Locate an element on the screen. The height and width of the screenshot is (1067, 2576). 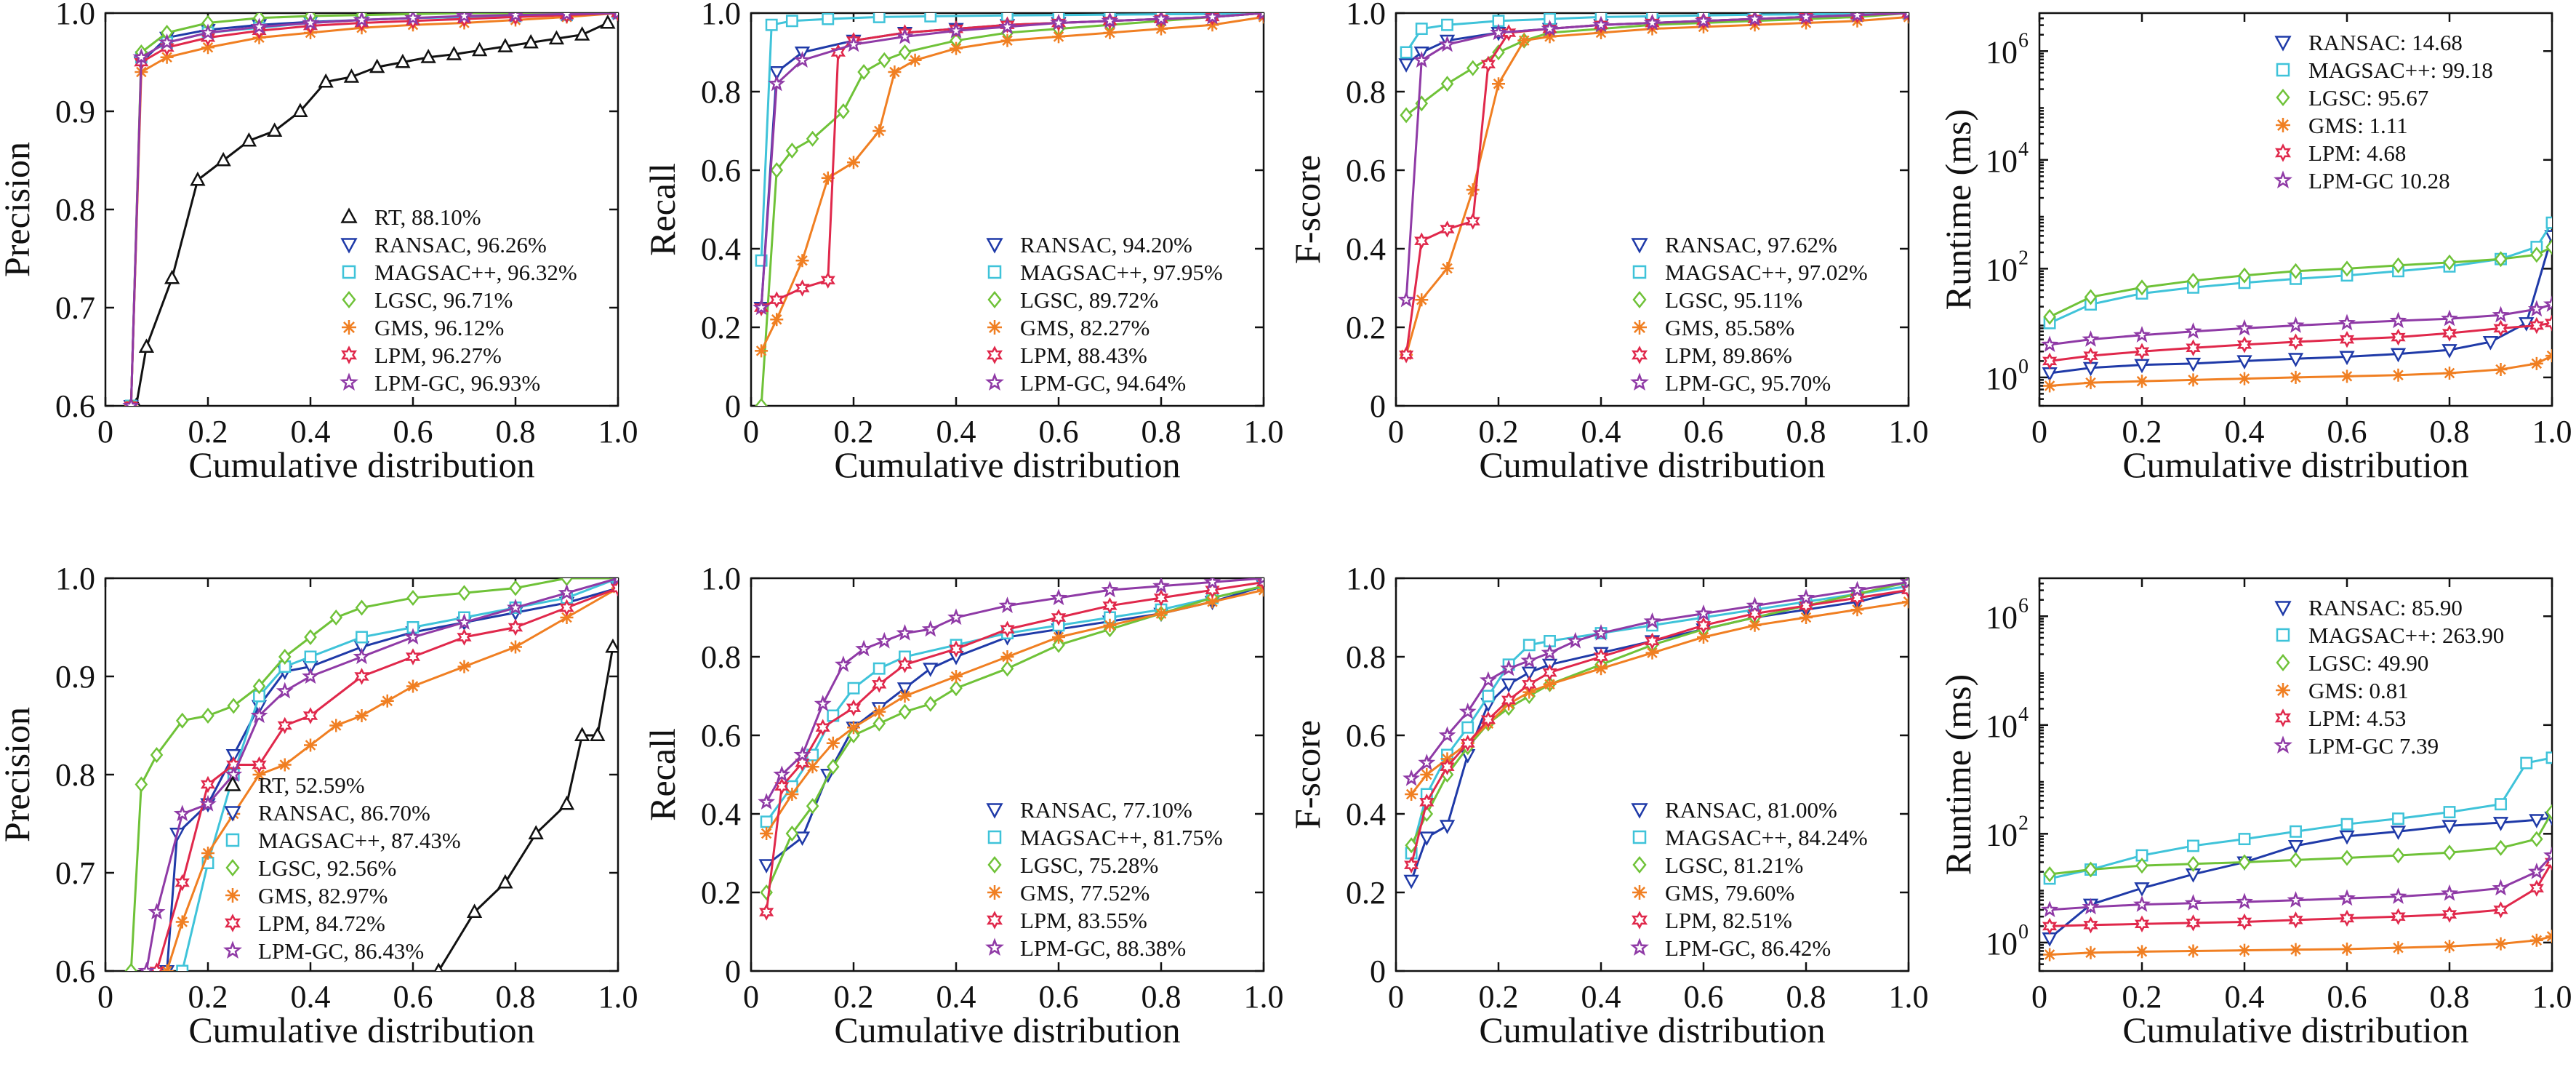
y-tick-exponent: 0 is located at coordinates (2024, 367).